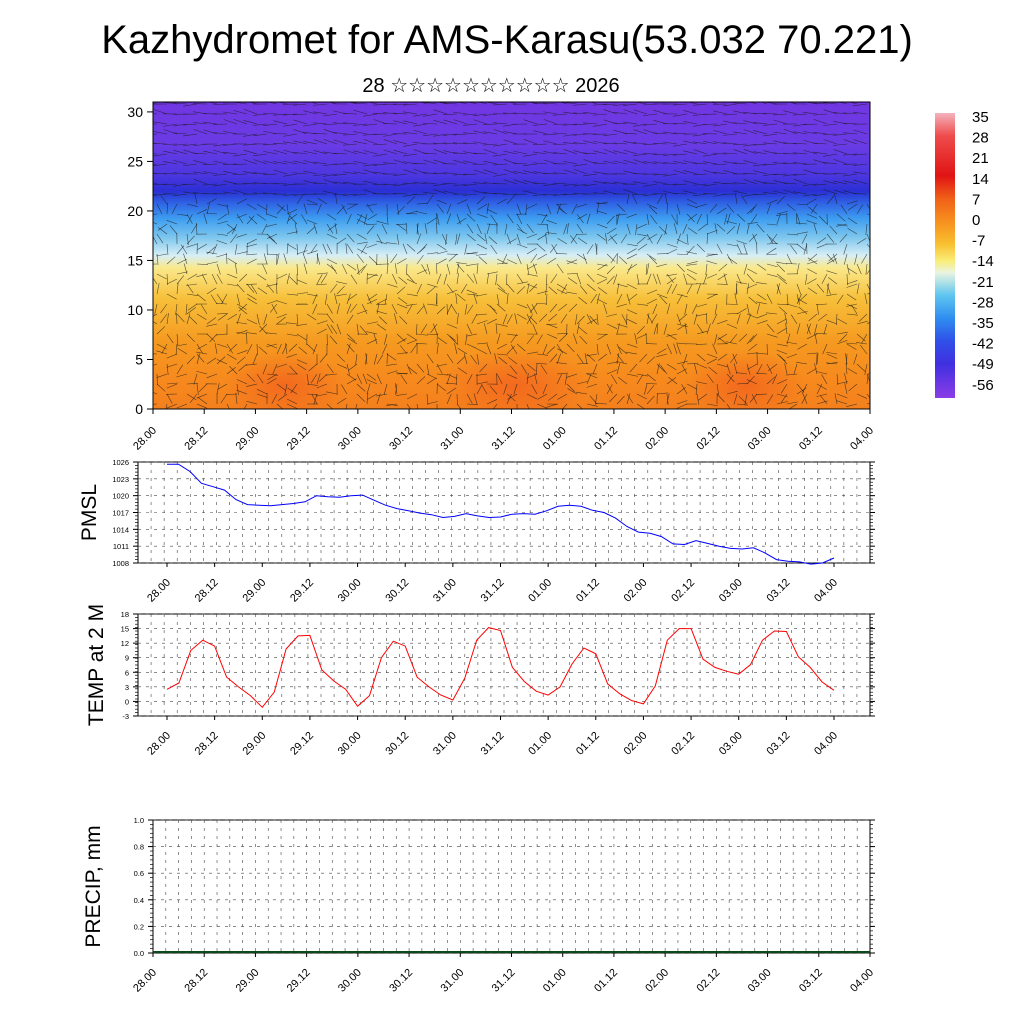 The image size is (1024, 1024). I want to click on x-tick-label: 02.12, so click(683, 744).